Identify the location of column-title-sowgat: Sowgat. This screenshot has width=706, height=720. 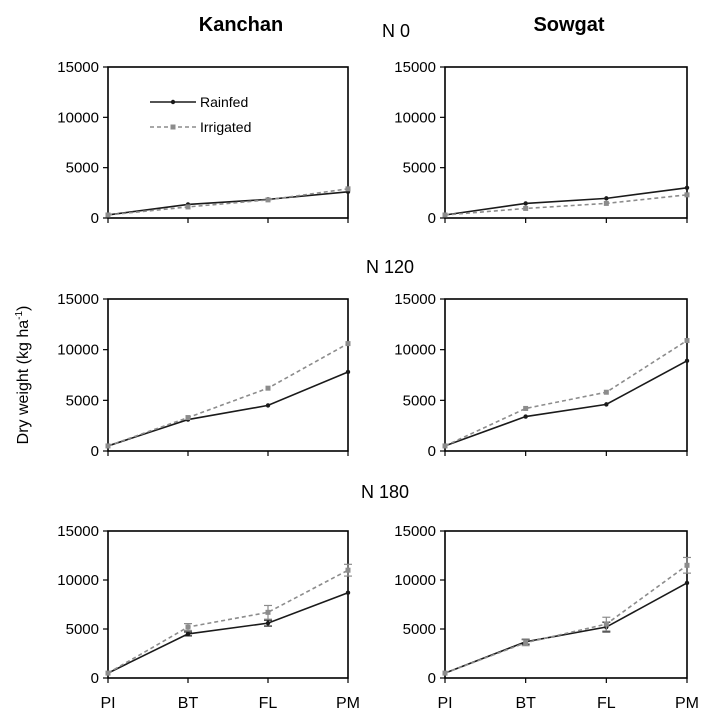
(568, 25).